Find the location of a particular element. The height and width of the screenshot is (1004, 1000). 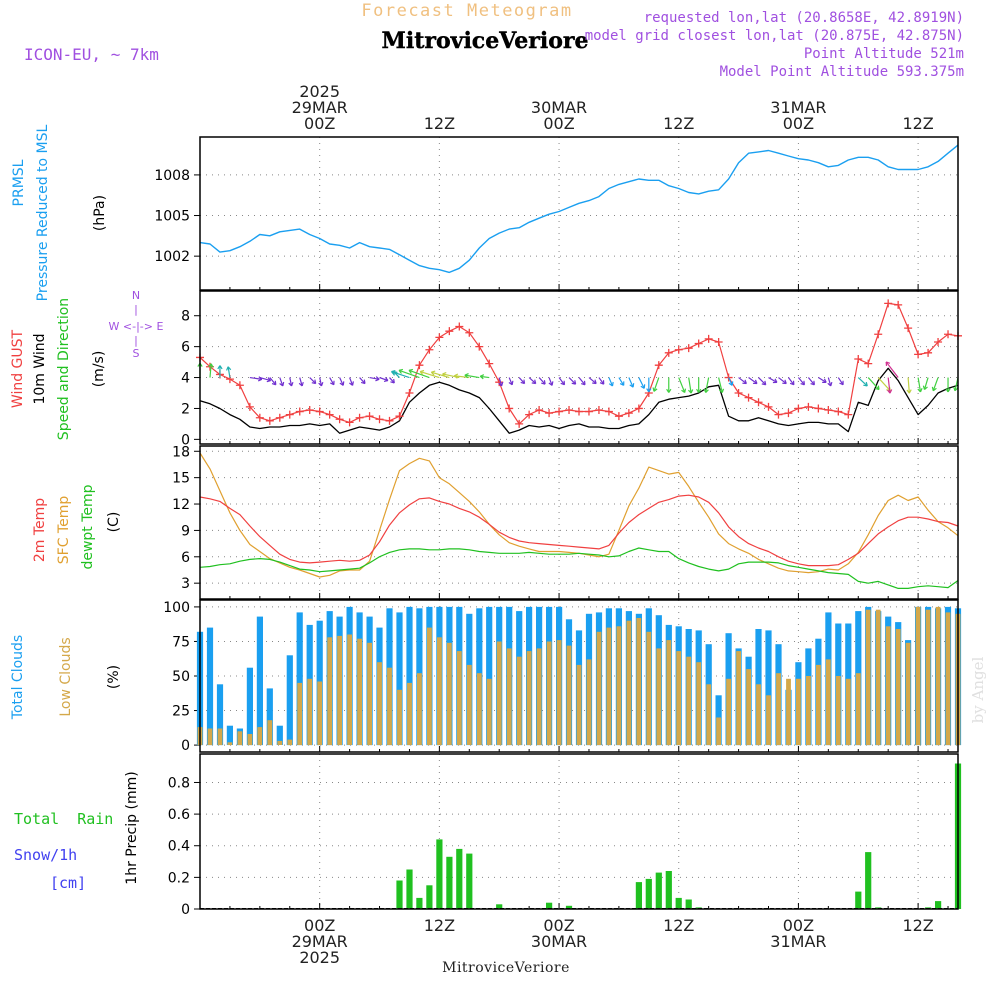

temp-label-2m: 2m Temp is located at coordinates (40, 530).